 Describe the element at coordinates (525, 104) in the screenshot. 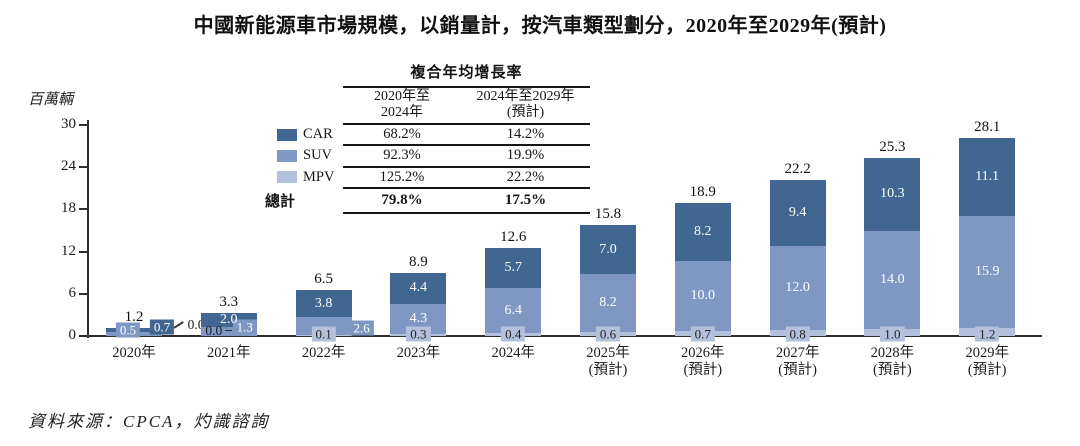

I see `cagr-col-header-2: 2024年至2029年 (預計)` at that location.